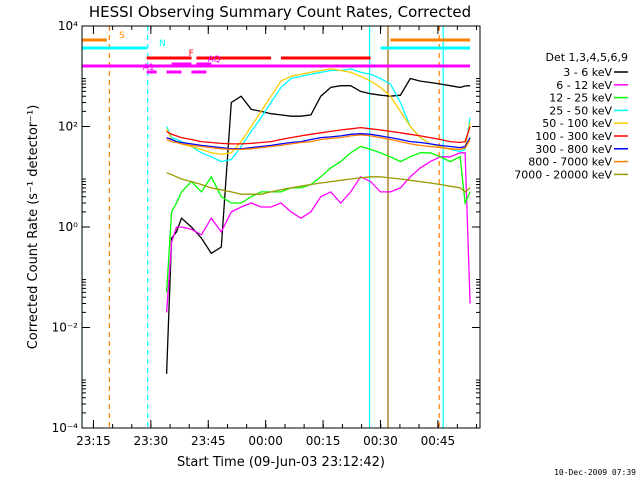  Describe the element at coordinates (151, 441) in the screenshot. I see `x-tick-label: 23:30` at that location.